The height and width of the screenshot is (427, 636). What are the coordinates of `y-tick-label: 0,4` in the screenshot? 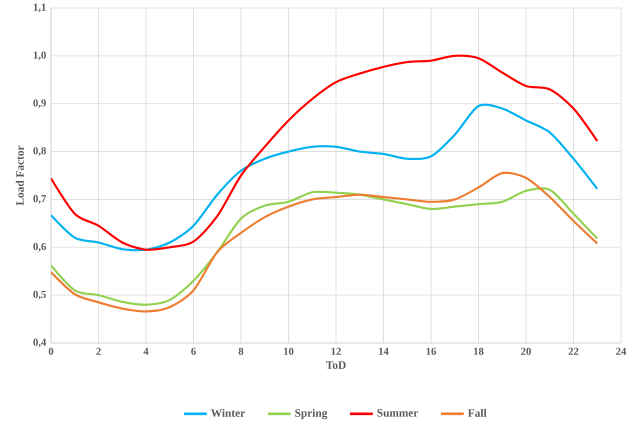 It's located at (39, 343).